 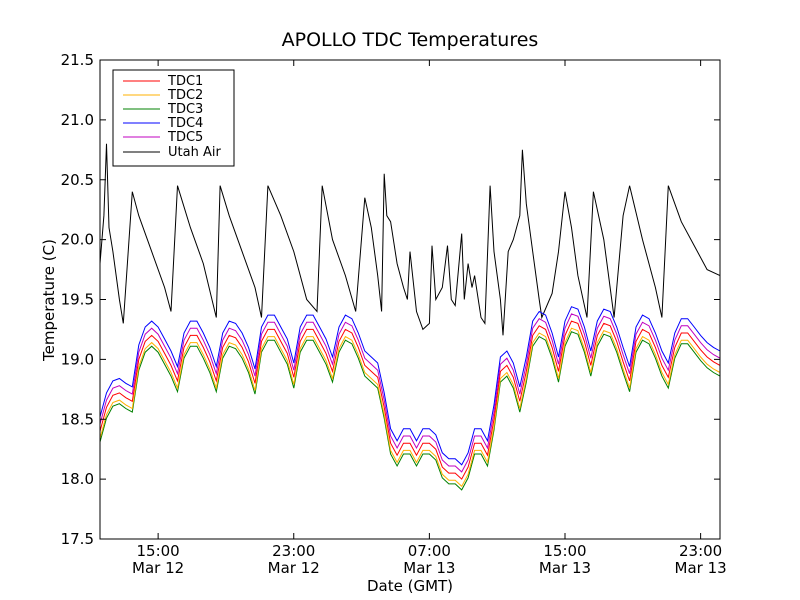 What do you see at coordinates (77, 180) in the screenshot?
I see `y-tick-label: 20.5` at bounding box center [77, 180].